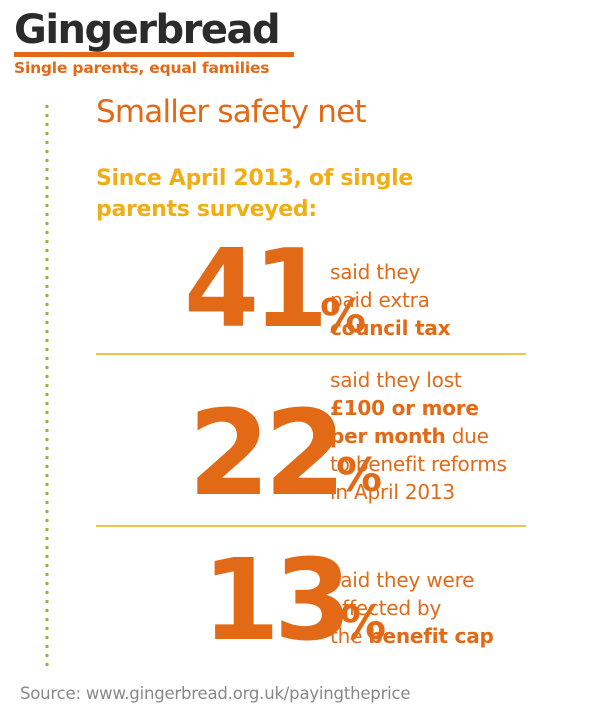 This screenshot has width=600, height=728. Describe the element at coordinates (431, 636) in the screenshot. I see `desc-bold: benefit cap` at that location.